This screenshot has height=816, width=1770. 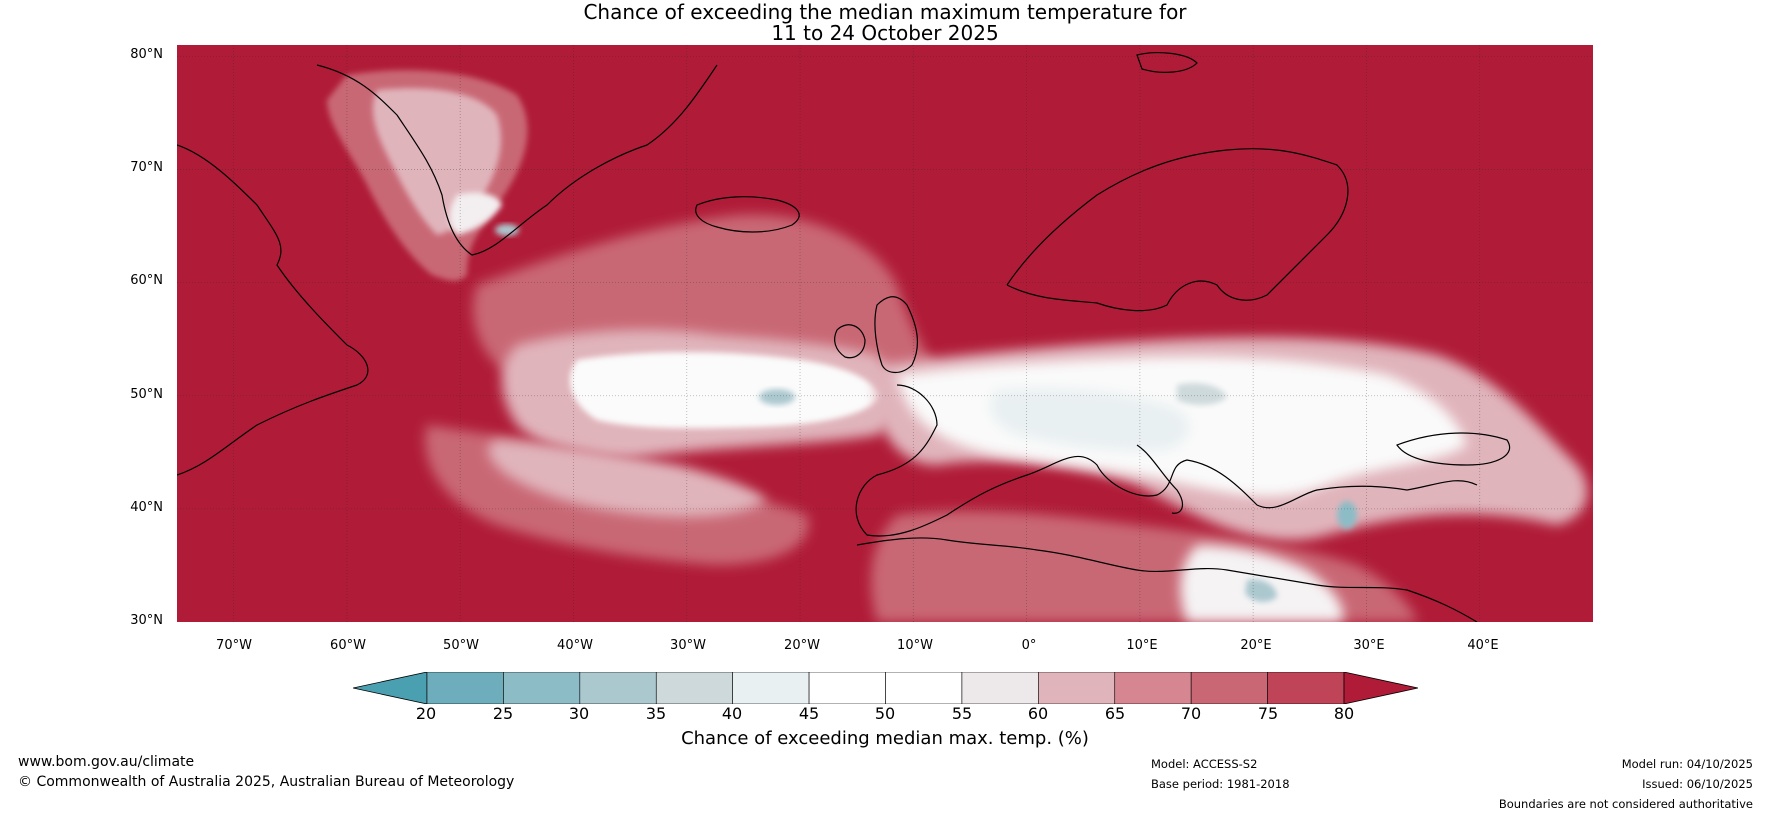 I want to click on lon-label: 0°, so click(x=1029, y=645).